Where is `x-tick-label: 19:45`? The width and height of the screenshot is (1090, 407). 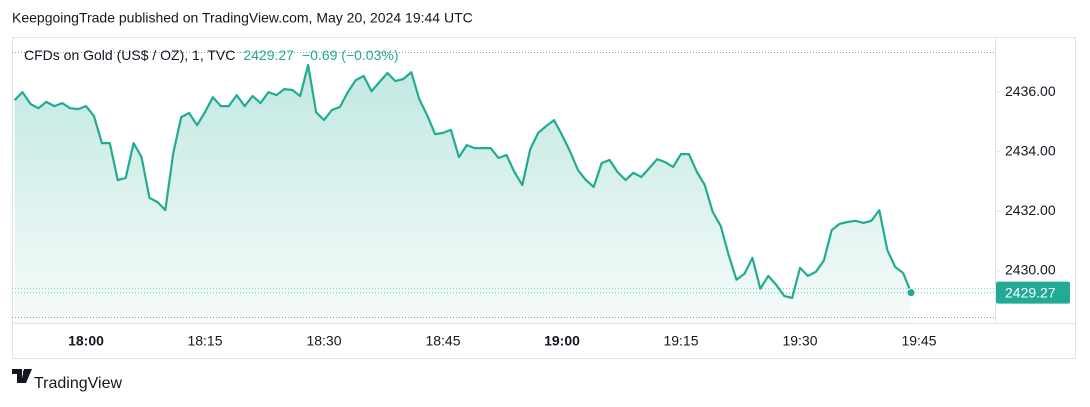 x-tick-label: 19:45 is located at coordinates (918, 341).